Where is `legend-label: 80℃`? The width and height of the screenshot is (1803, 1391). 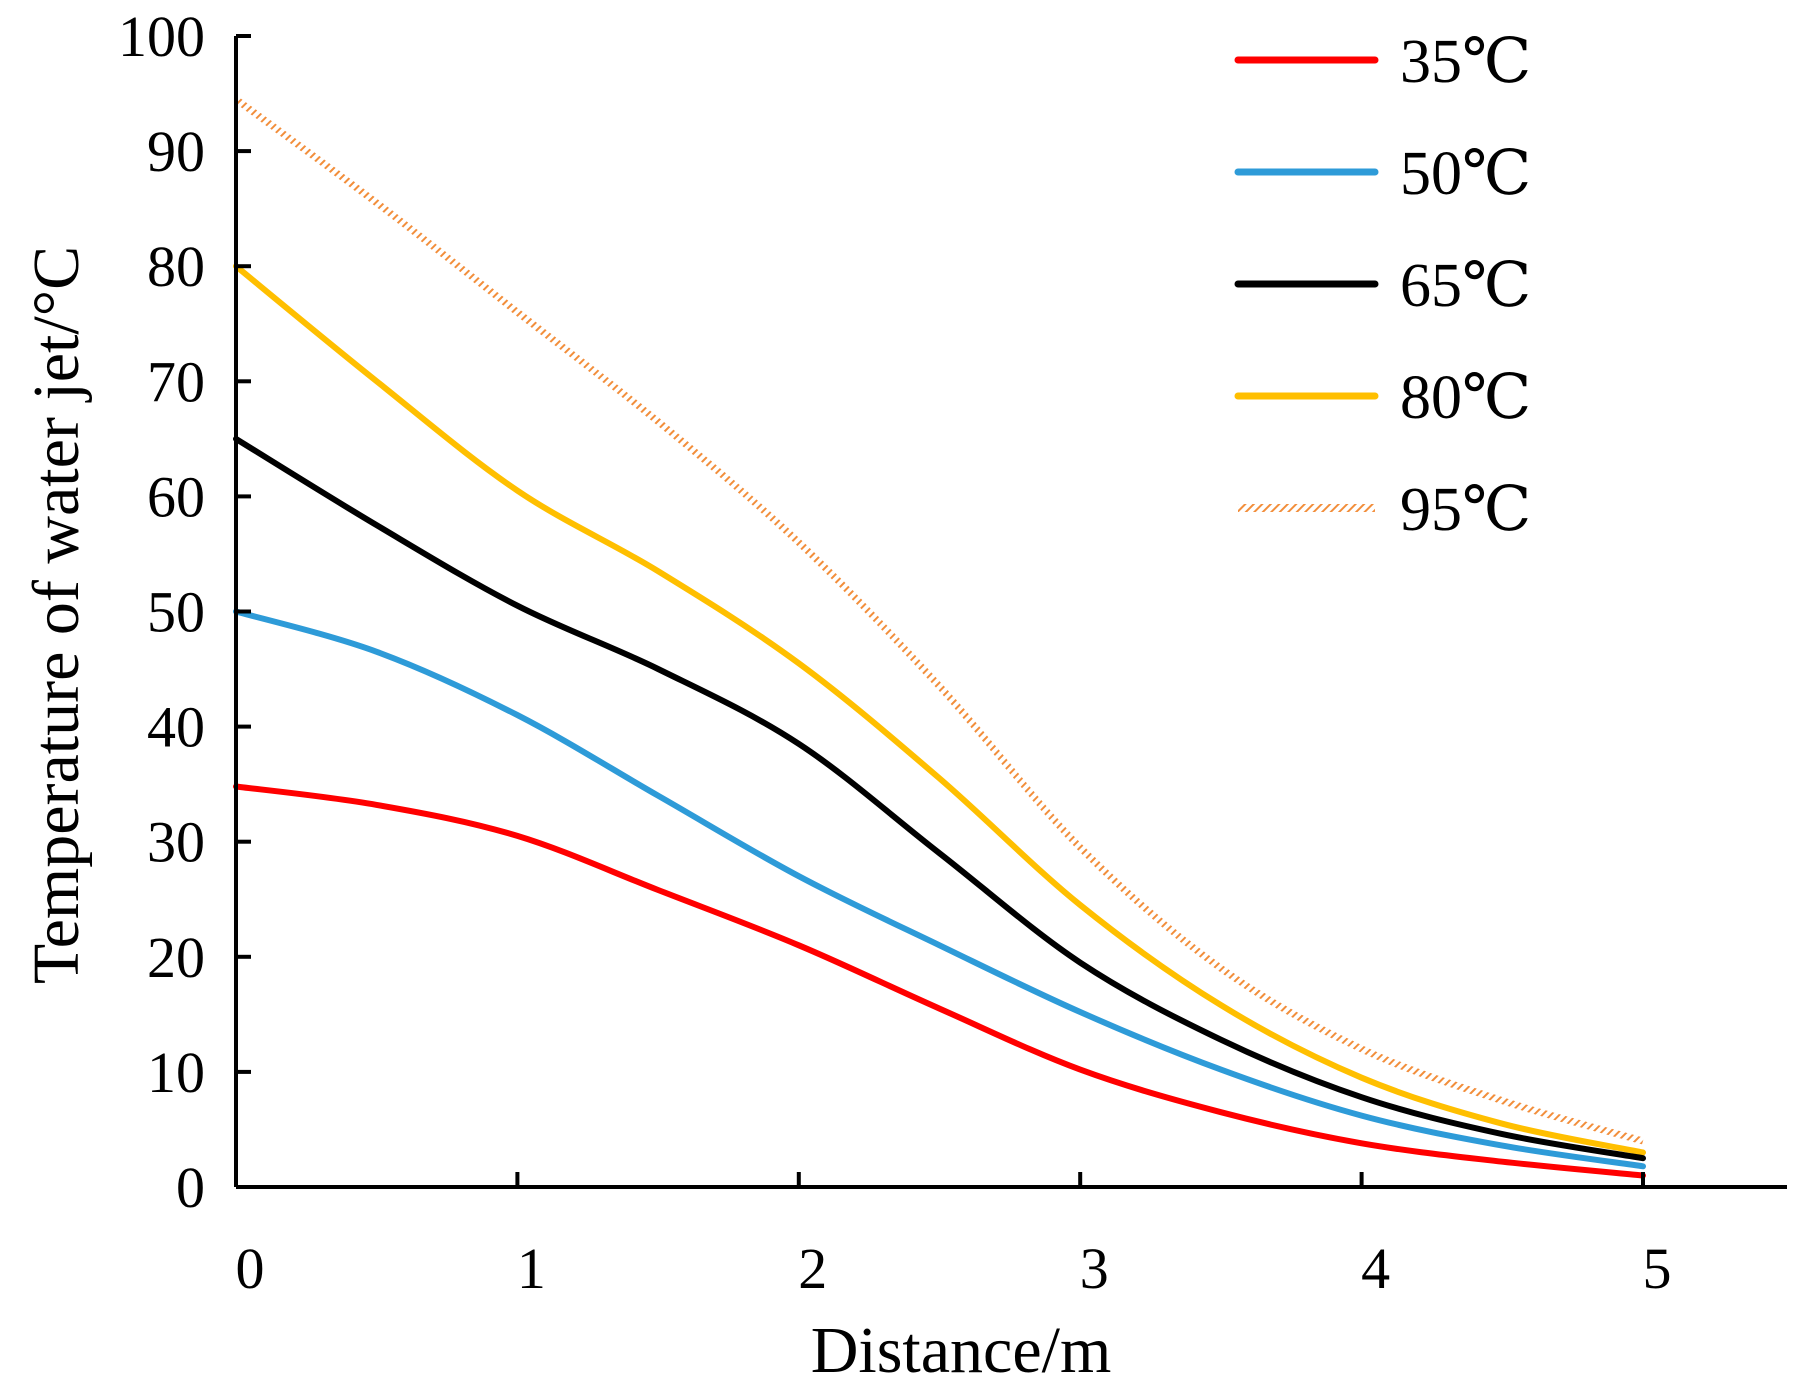
legend-label: 80℃ is located at coordinates (1465, 398).